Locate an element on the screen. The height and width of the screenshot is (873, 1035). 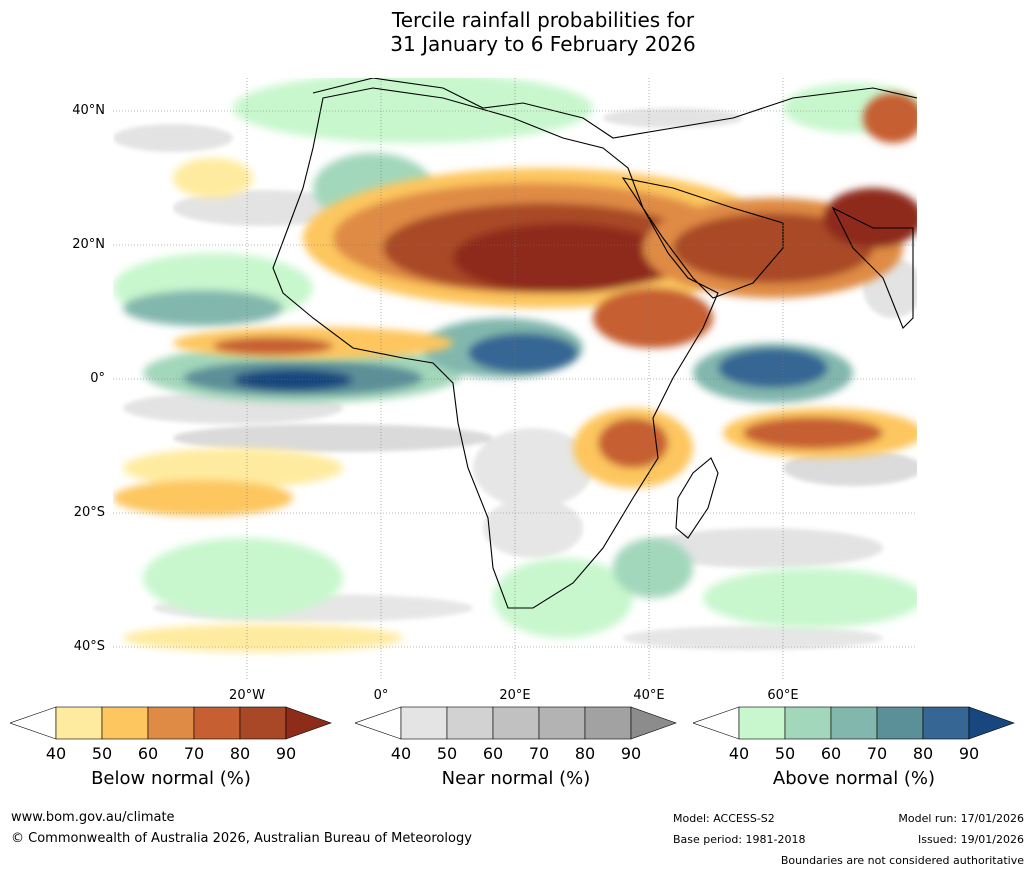
tick-below-70: 70 is located at coordinates (194, 753).